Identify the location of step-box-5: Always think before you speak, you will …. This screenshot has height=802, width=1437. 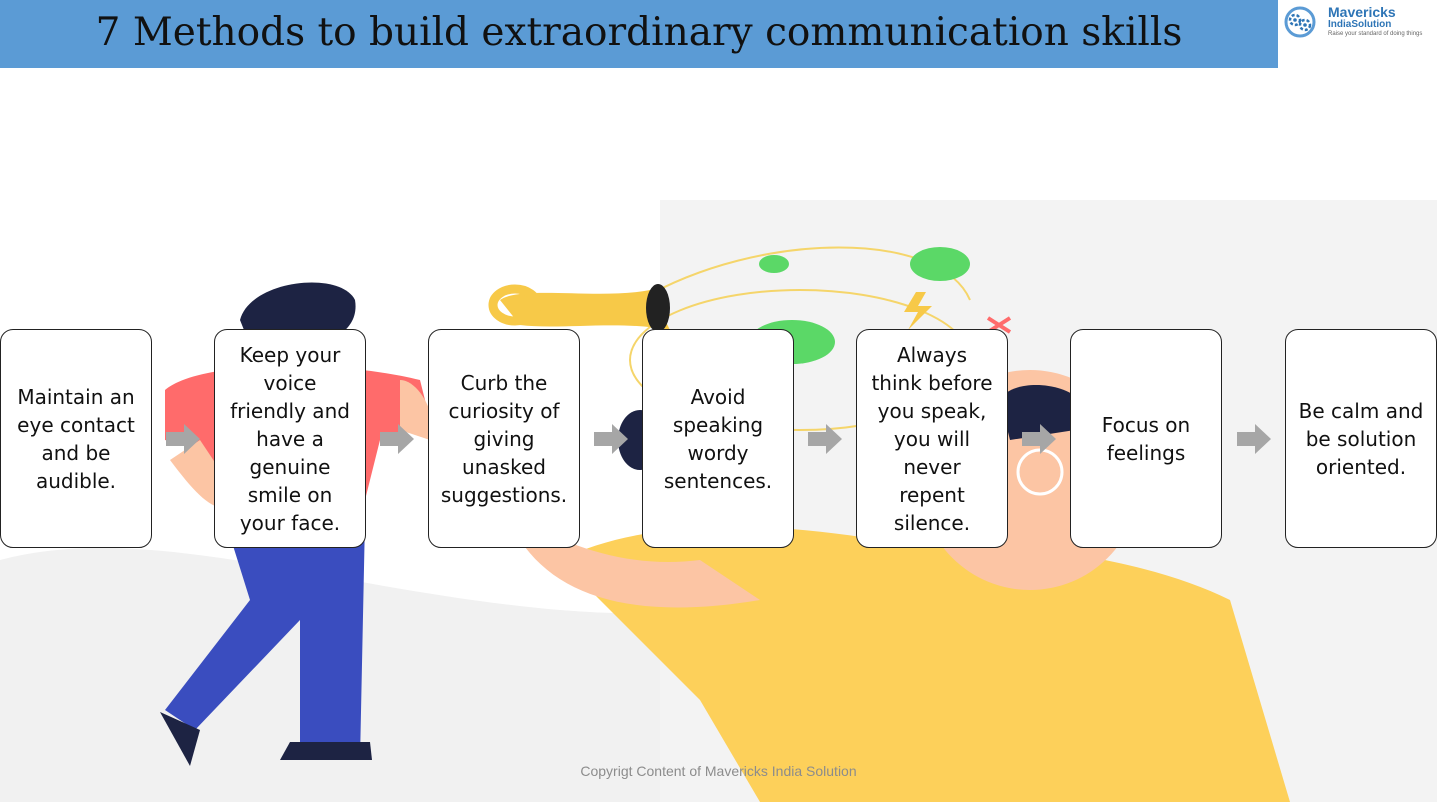
(932, 438).